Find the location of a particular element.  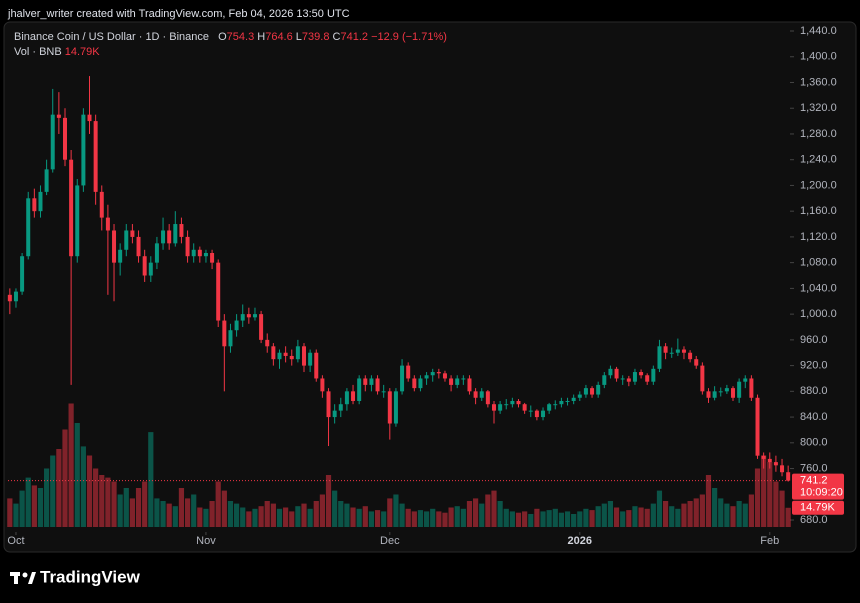

y-tick-label: 1,440.0 is located at coordinates (818, 31).